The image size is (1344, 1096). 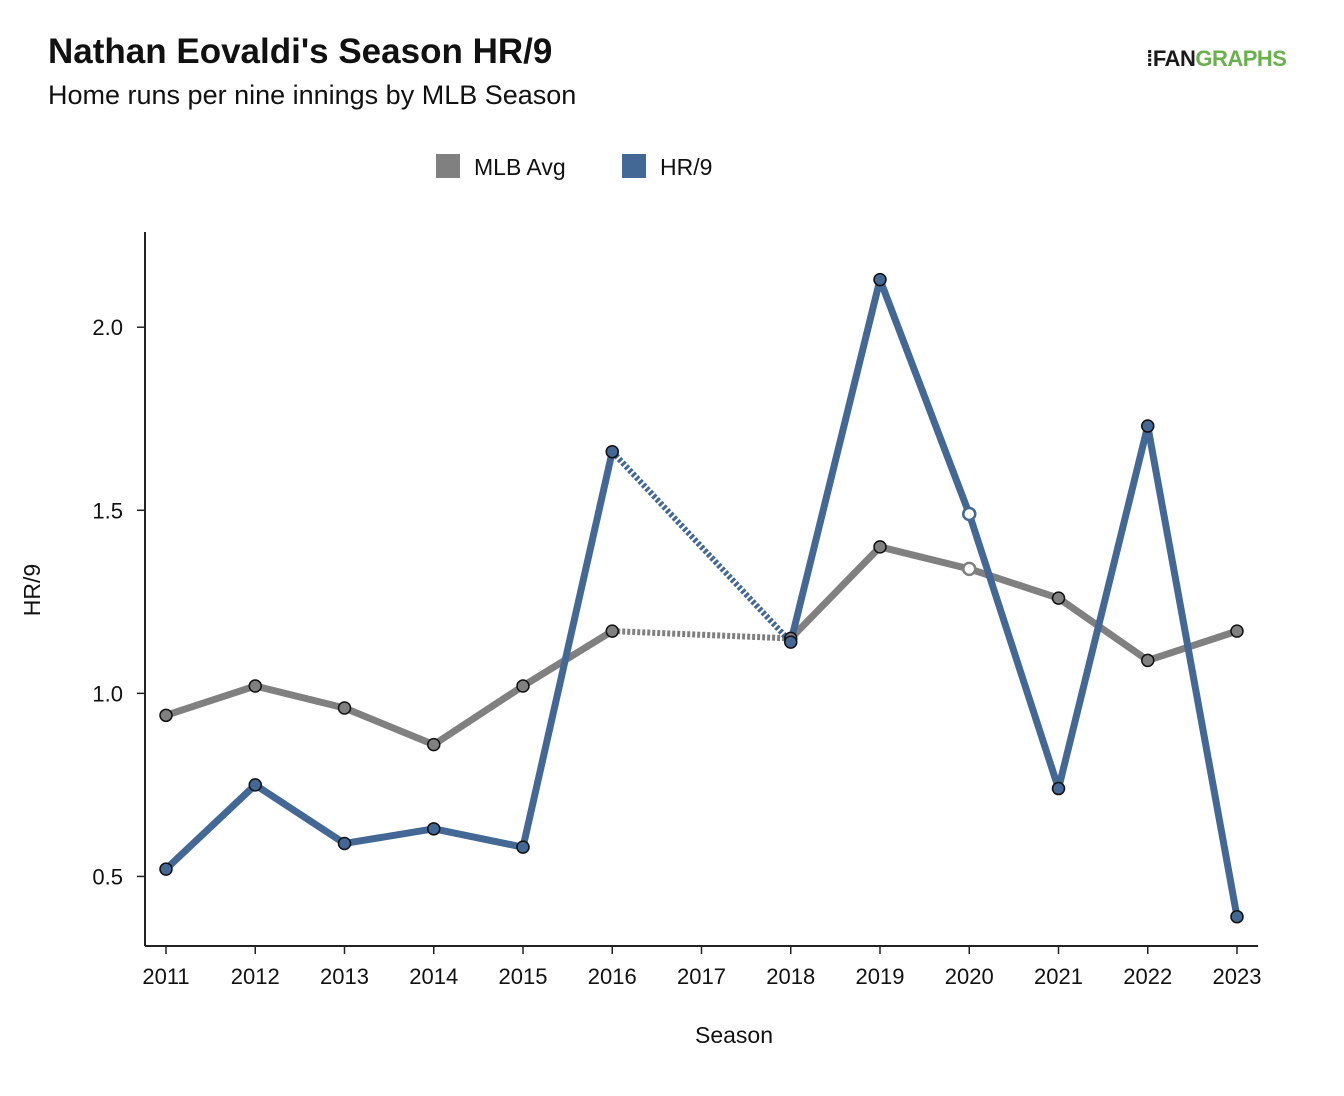 What do you see at coordinates (1237, 976) in the screenshot?
I see `x-tick-label: 2023` at bounding box center [1237, 976].